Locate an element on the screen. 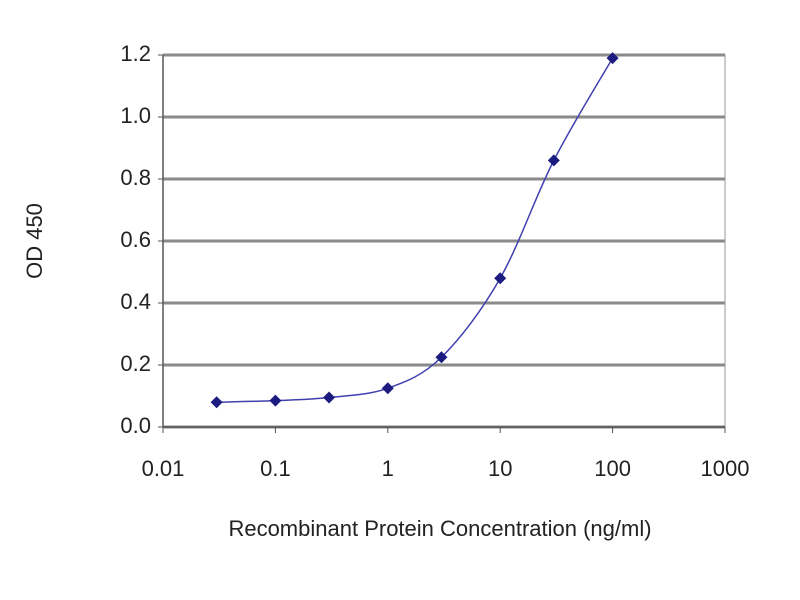 The width and height of the screenshot is (800, 600). x-tick-label: 1 is located at coordinates (388, 468).